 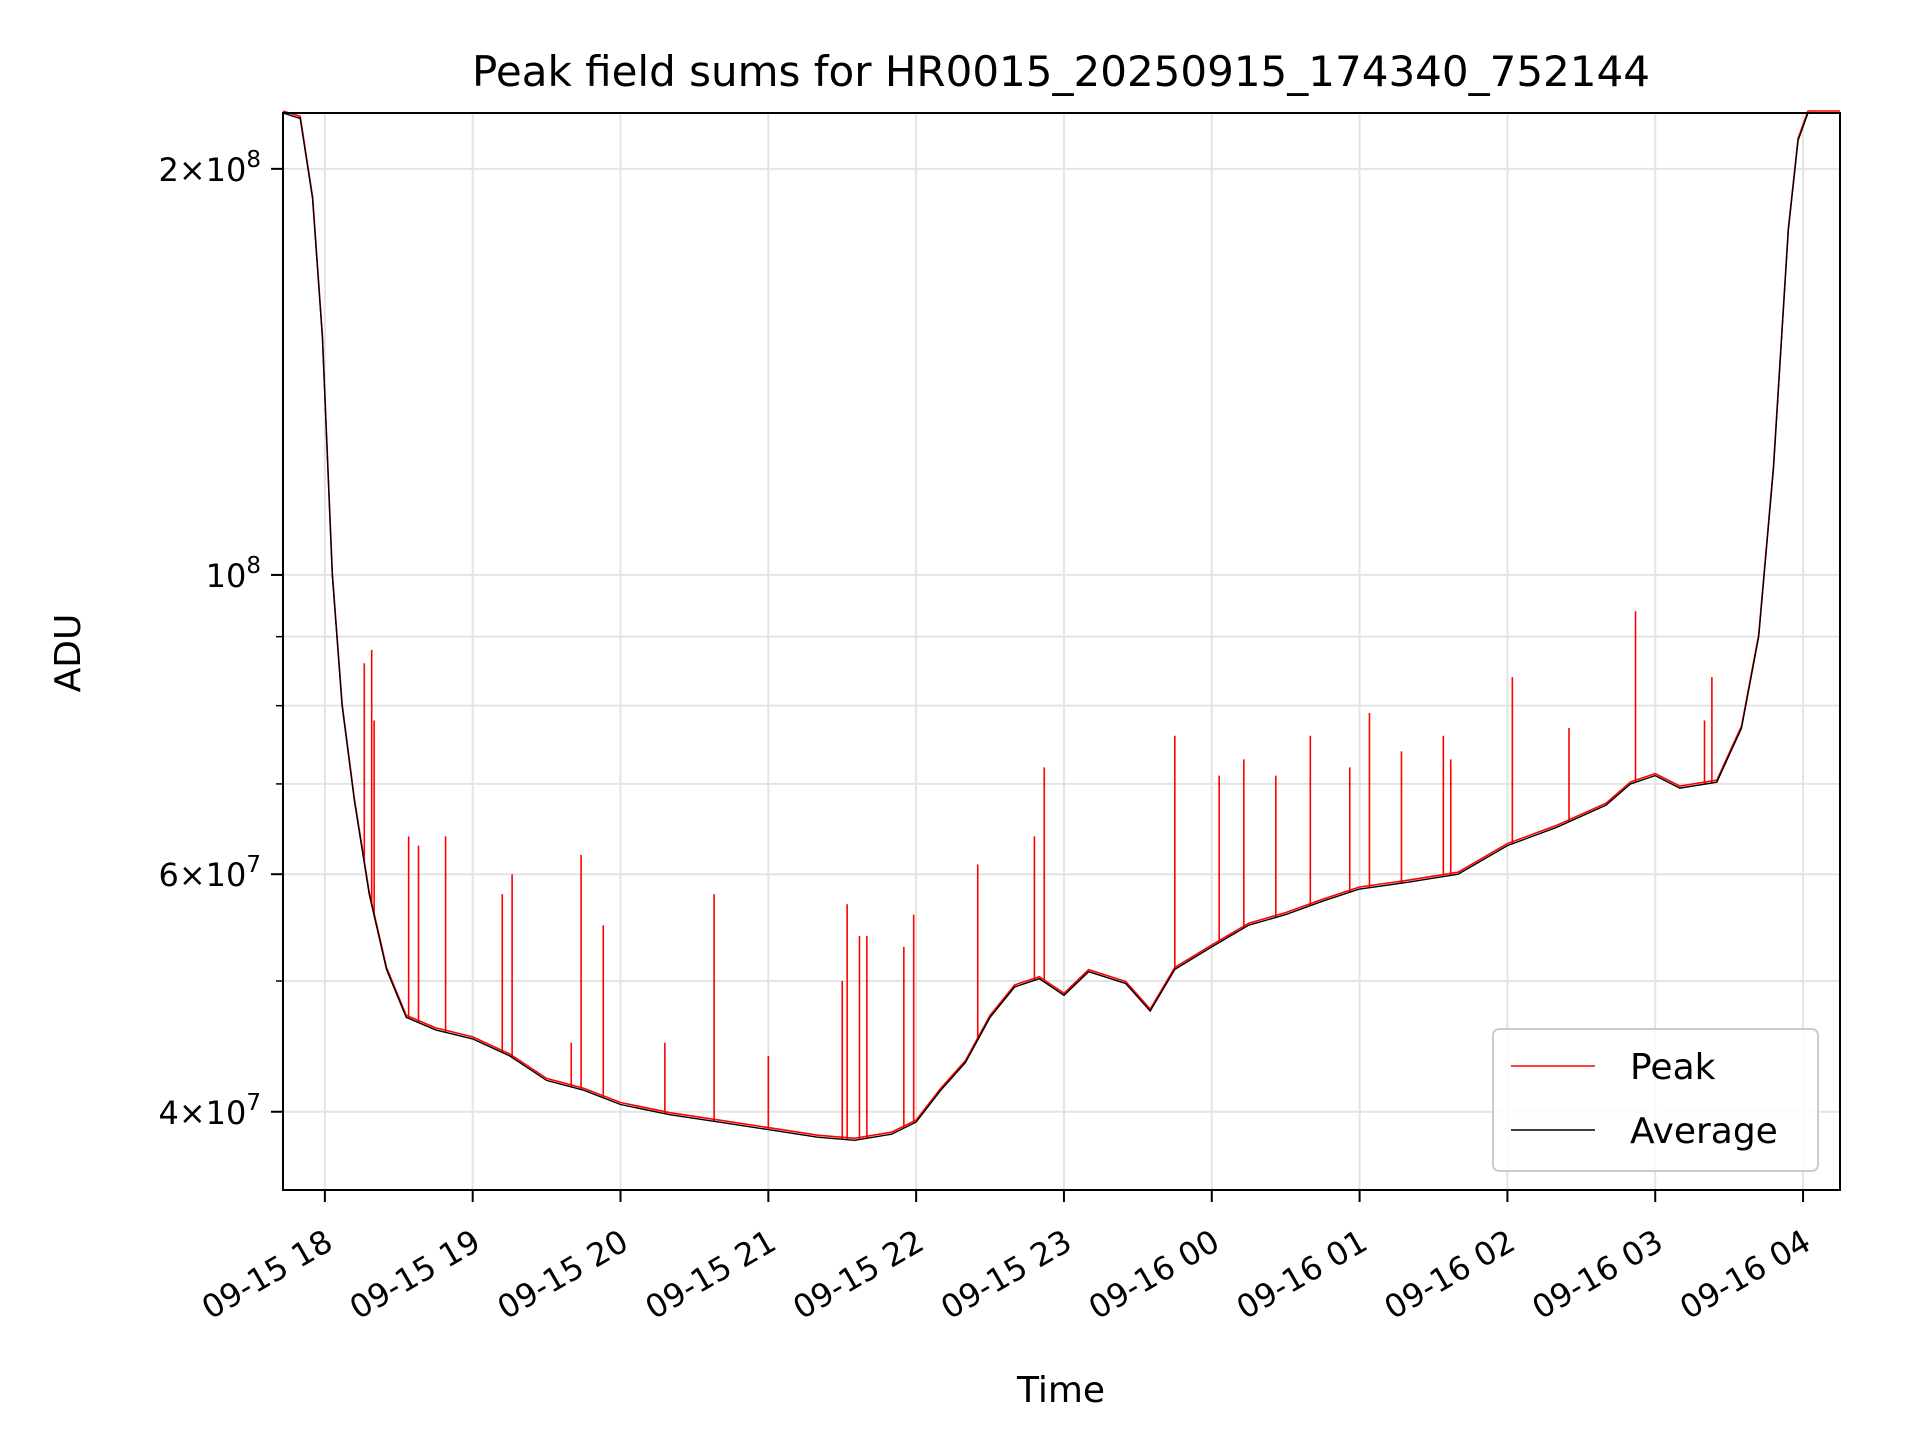 What do you see at coordinates (1704, 1131) in the screenshot?
I see `legend-label-average: Average` at bounding box center [1704, 1131].